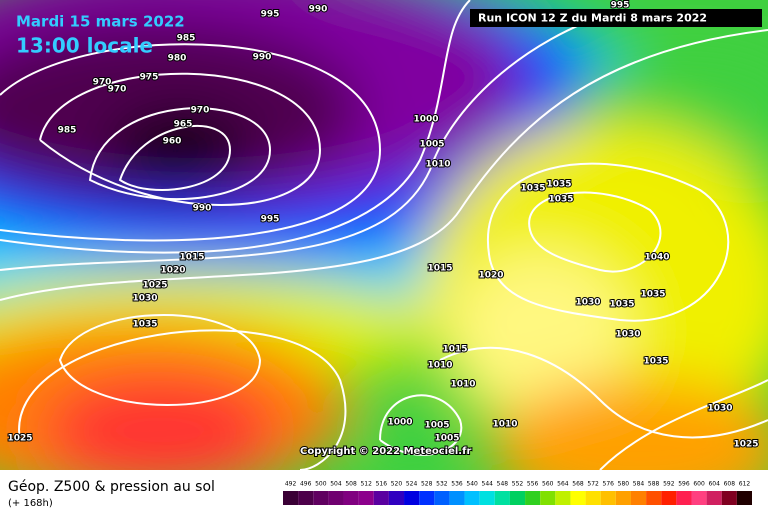  Describe the element at coordinates (306, 484) in the screenshot. I see `legend-value: 496` at that location.